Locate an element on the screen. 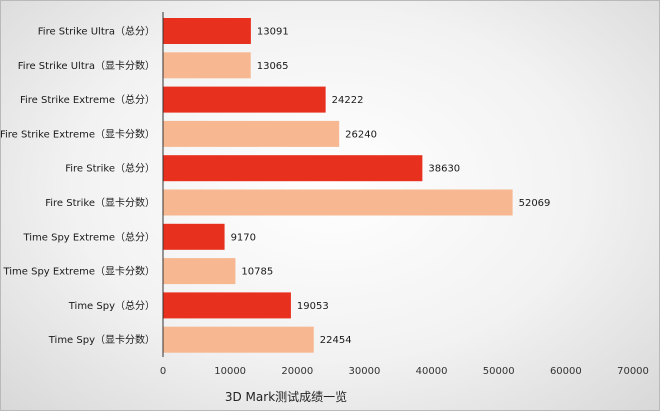  x-tick-label-0: 0 is located at coordinates (163, 371).